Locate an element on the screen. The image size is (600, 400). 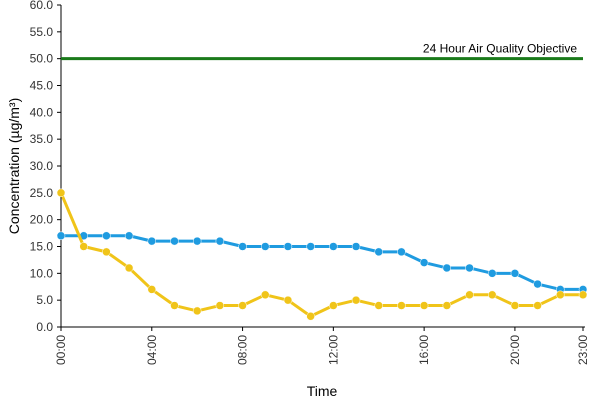
y-tick-label: 0.0 is located at coordinates (44, 327).